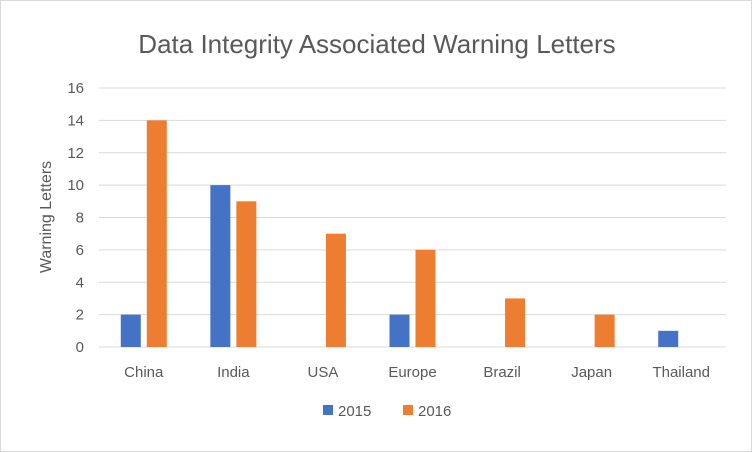 Image resolution: width=752 pixels, height=452 pixels. I want to click on bar-2016-usa, so click(335, 290).